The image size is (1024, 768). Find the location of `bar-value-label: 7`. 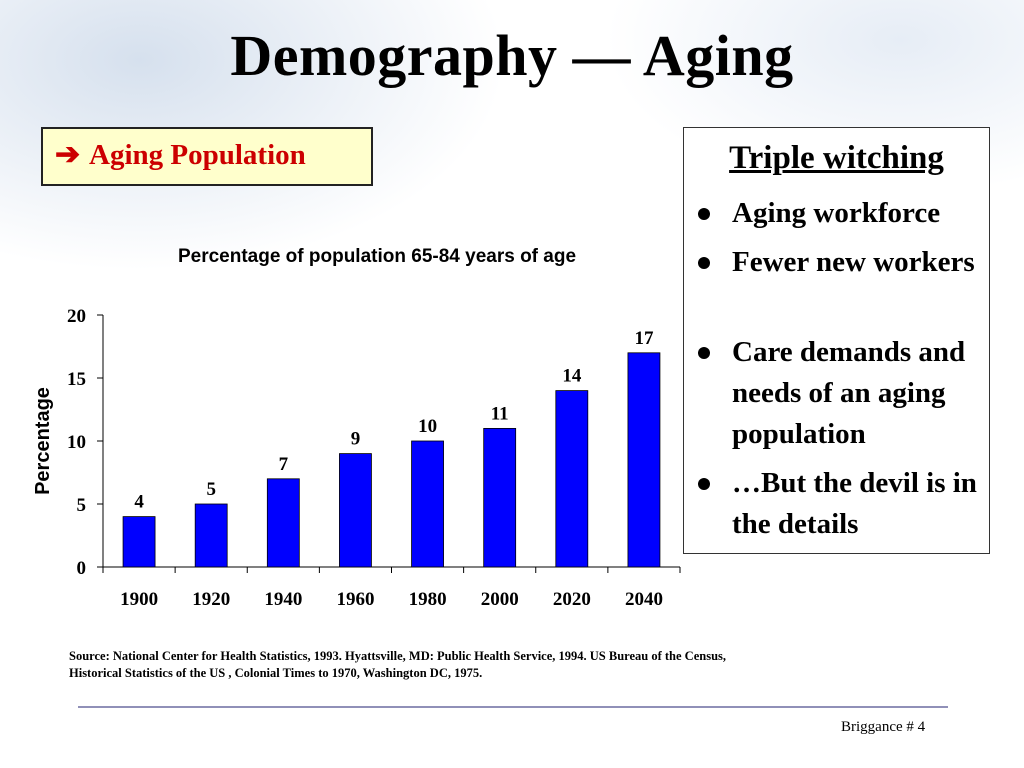

bar-value-label: 7 is located at coordinates (284, 464).